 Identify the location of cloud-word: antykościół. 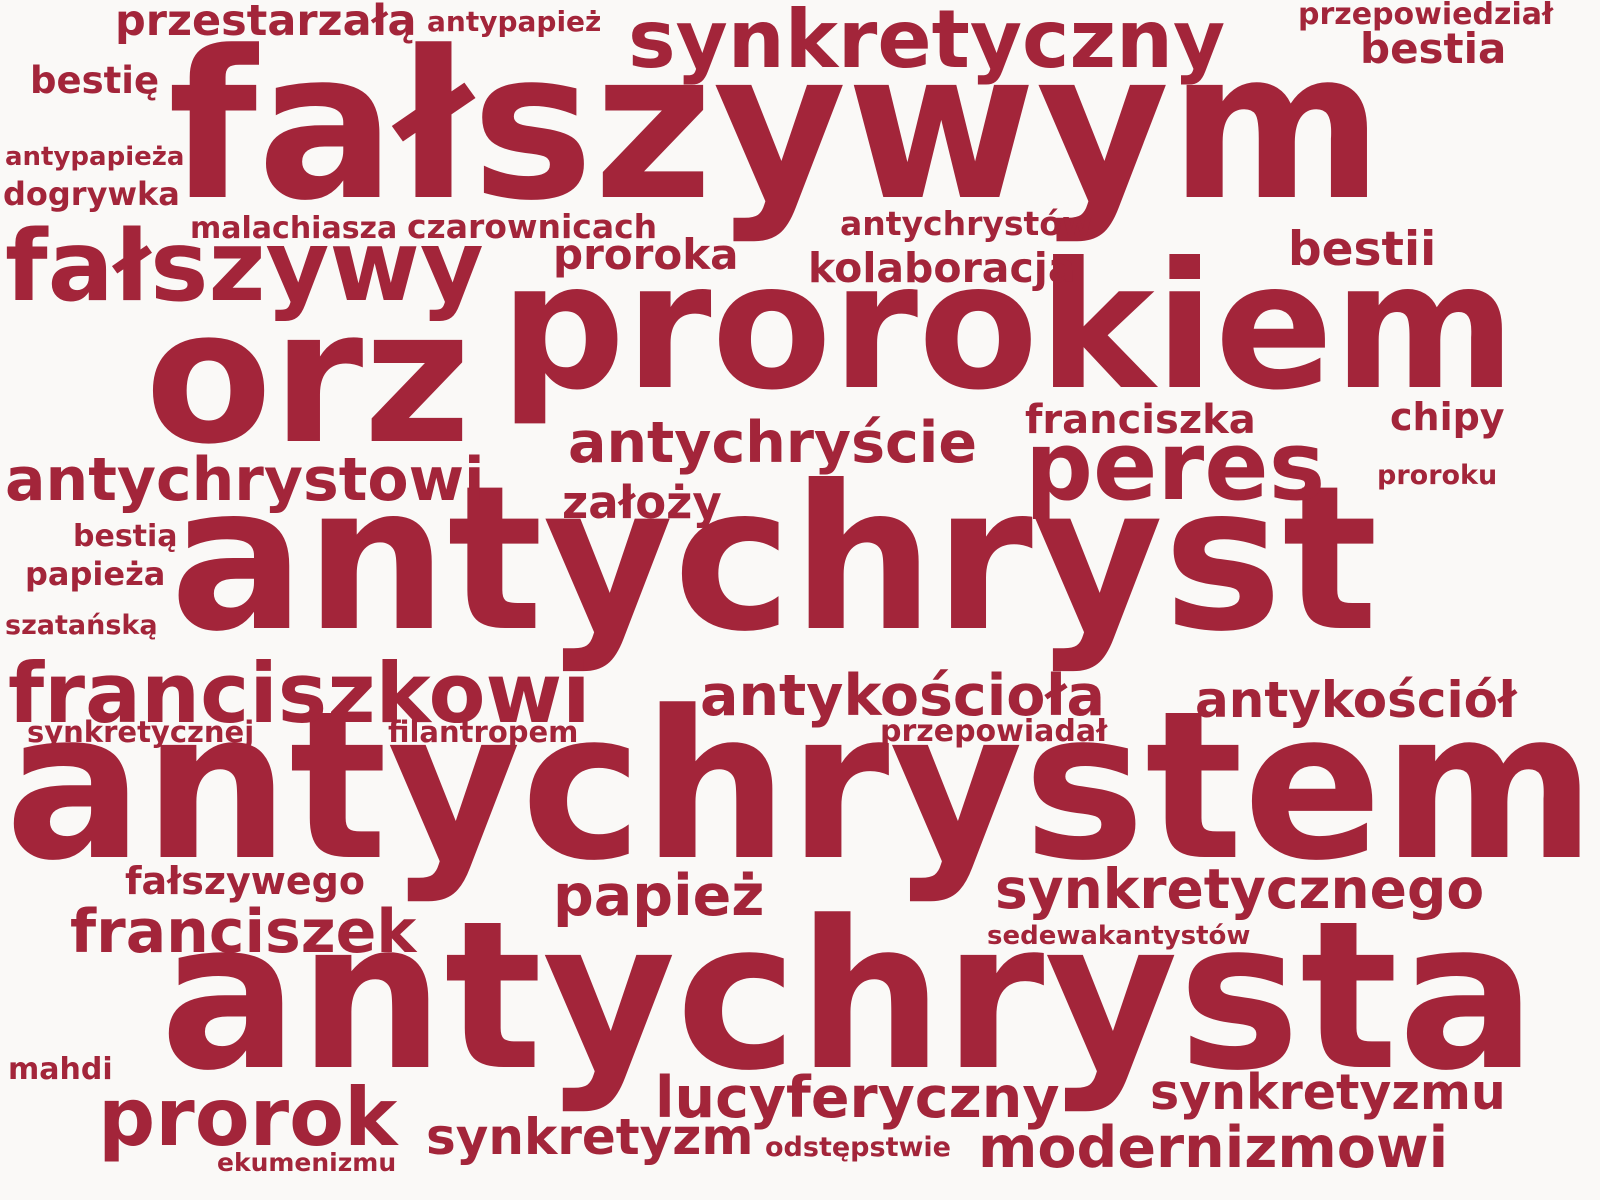
(1356, 700).